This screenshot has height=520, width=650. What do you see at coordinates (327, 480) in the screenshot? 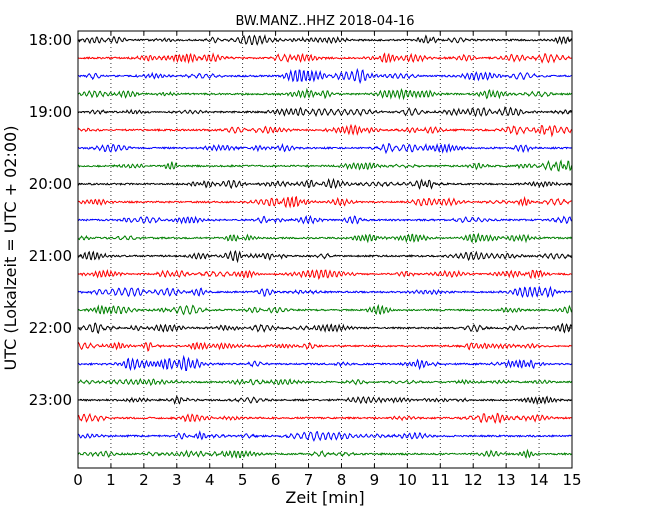
I see `x-tick-labels: 0 1 2 3 4 5 6 7 8 9 10 11 12 13 14 15` at bounding box center [327, 480].